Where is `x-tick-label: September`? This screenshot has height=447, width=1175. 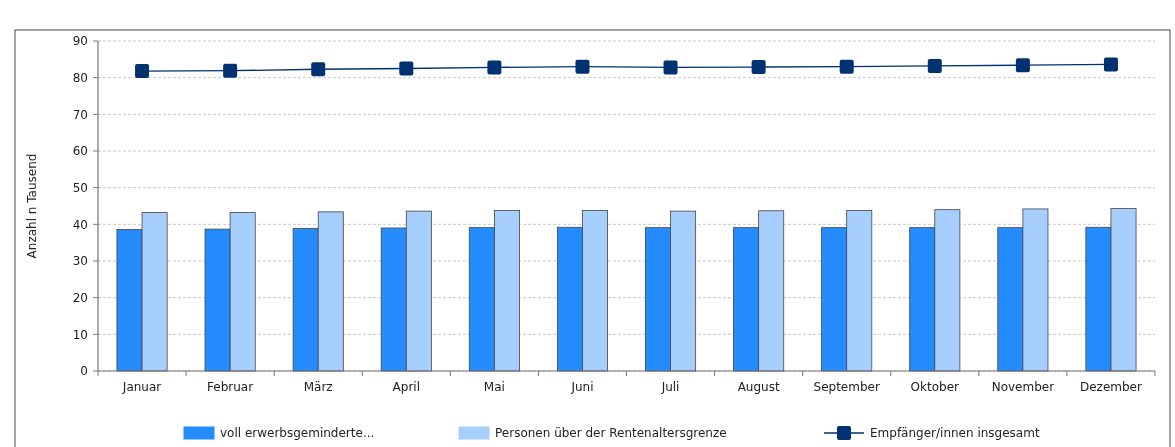 x-tick-label: September is located at coordinates (846, 387).